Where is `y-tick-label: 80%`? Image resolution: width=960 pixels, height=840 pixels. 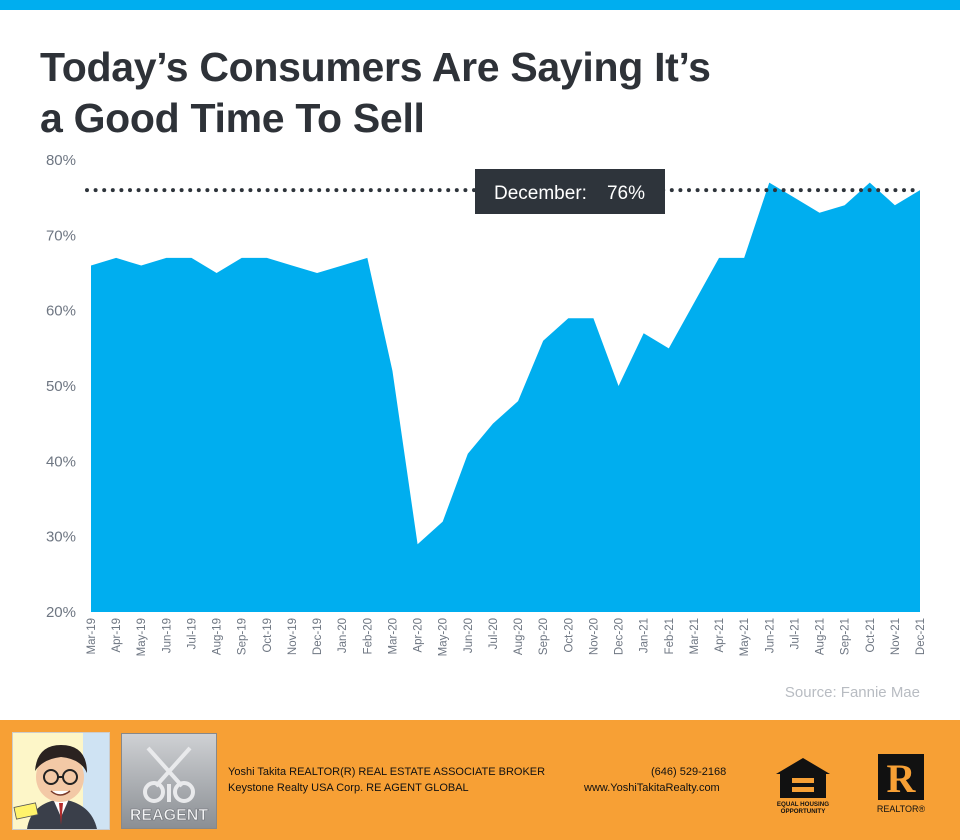 y-tick-label: 80% is located at coordinates (61, 160).